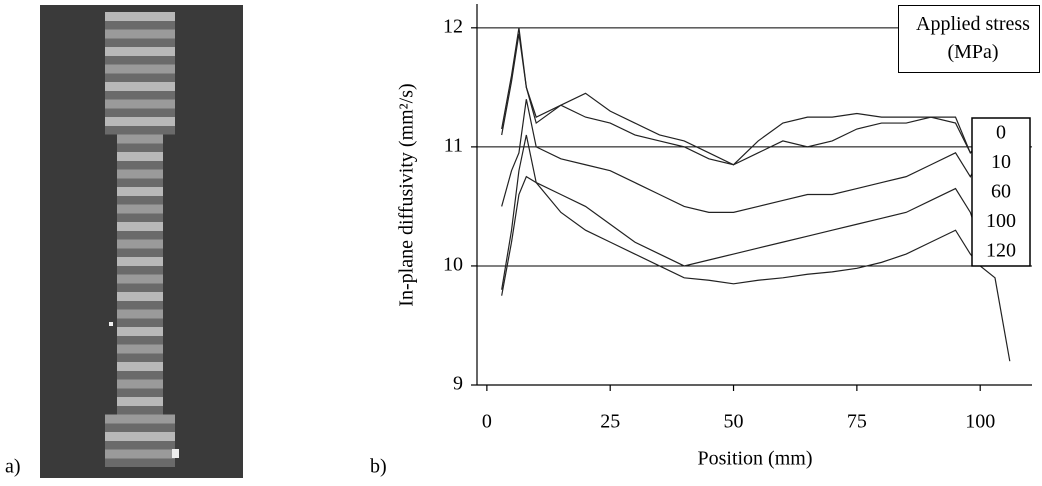 This screenshot has width=1042, height=486. Describe the element at coordinates (754, 459) in the screenshot. I see `x-axis-label: Position (mm)` at that location.